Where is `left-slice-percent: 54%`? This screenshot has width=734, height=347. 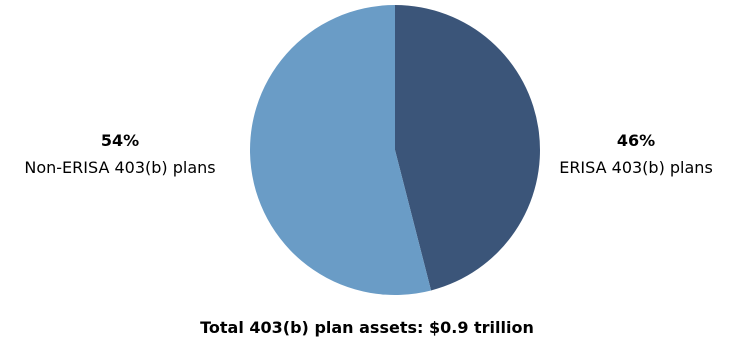
left-slice-percent: 54% is located at coordinates (120, 140).